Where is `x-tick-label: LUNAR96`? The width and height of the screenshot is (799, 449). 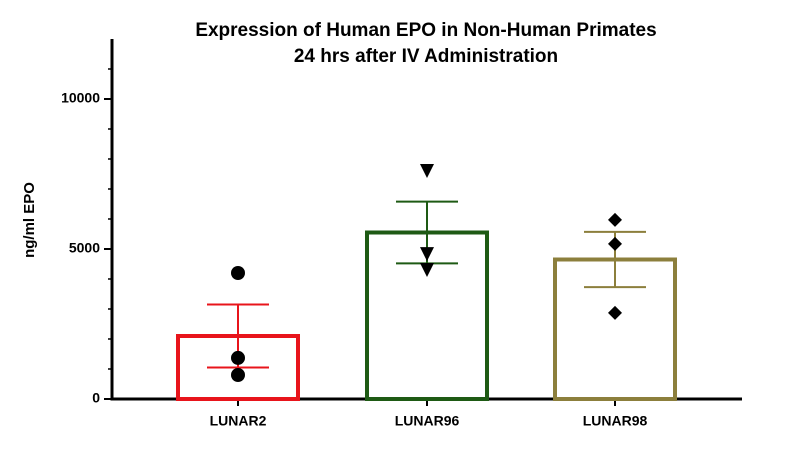
x-tick-label: LUNAR96 is located at coordinates (427, 421).